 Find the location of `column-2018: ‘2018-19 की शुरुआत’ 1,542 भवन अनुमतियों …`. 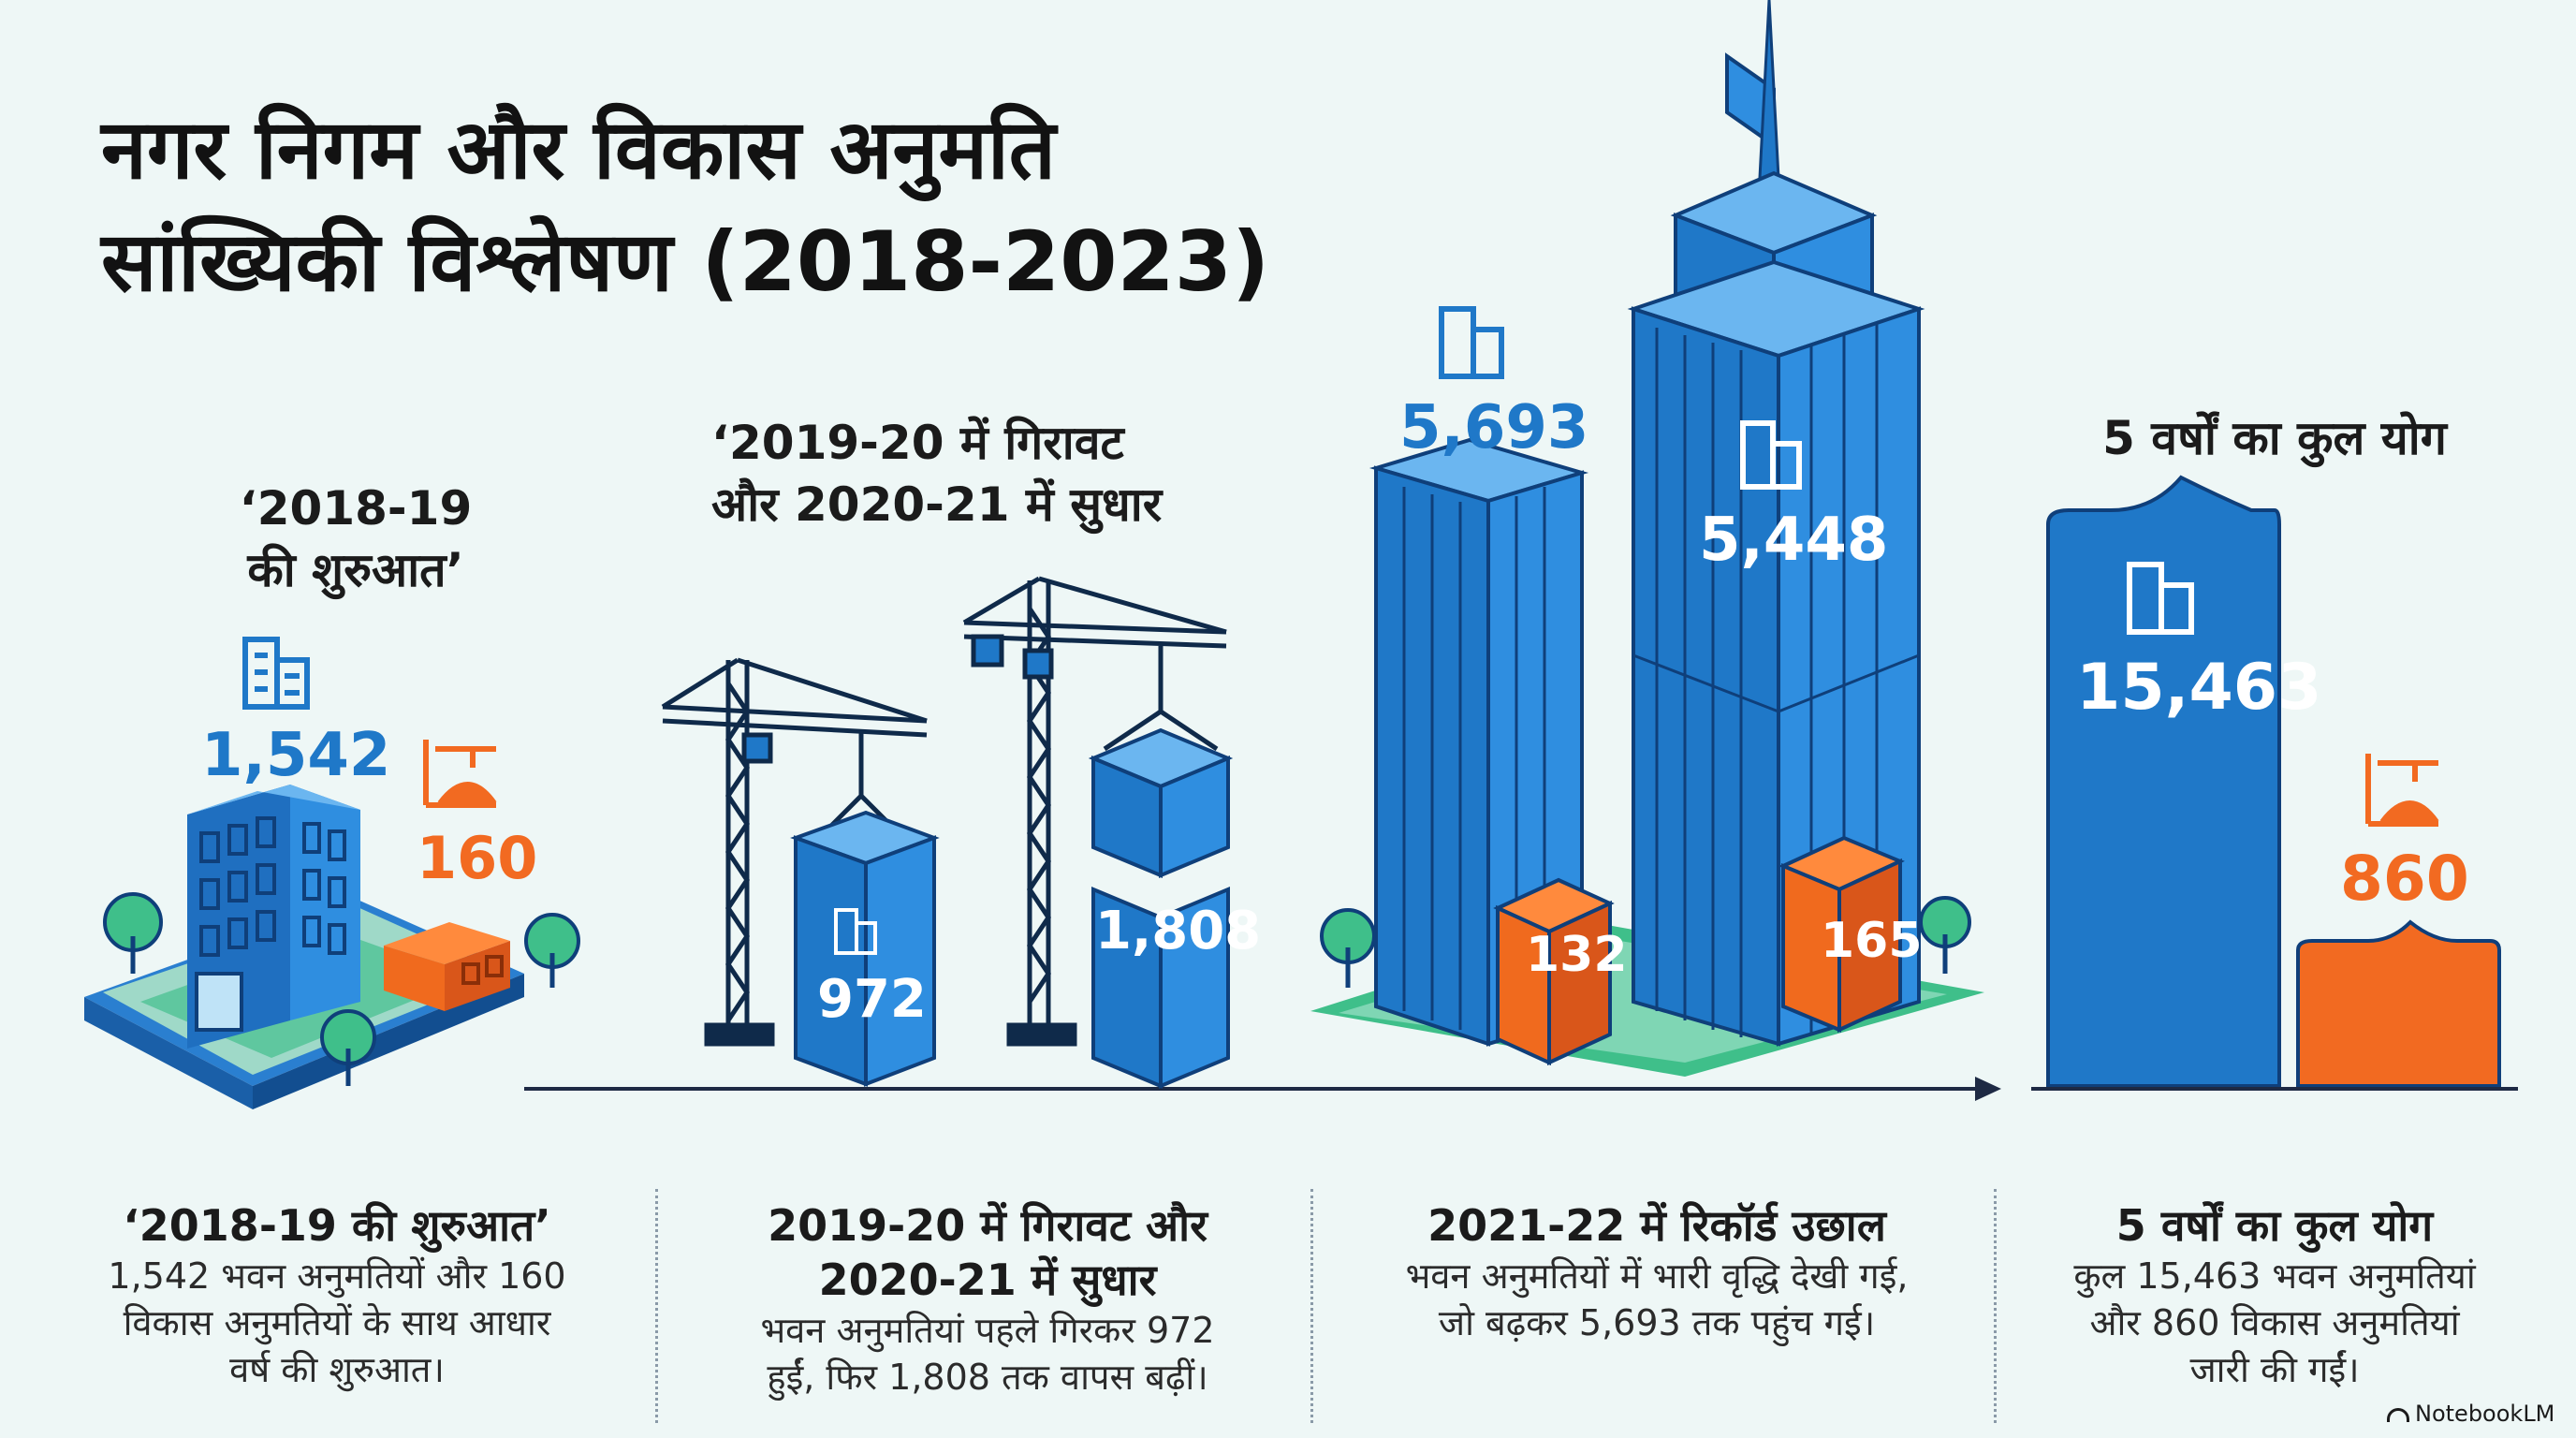

column-2018: ‘2018-19 की शुरुआत’ 1,542 भवन अनुमतियों … is located at coordinates (337, 1295).